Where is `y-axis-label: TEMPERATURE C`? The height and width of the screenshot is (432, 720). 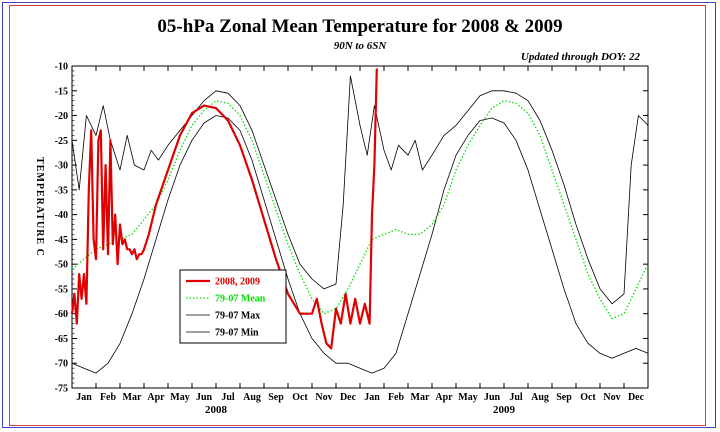 y-axis-label: TEMPERATURE C is located at coordinates (39, 207).